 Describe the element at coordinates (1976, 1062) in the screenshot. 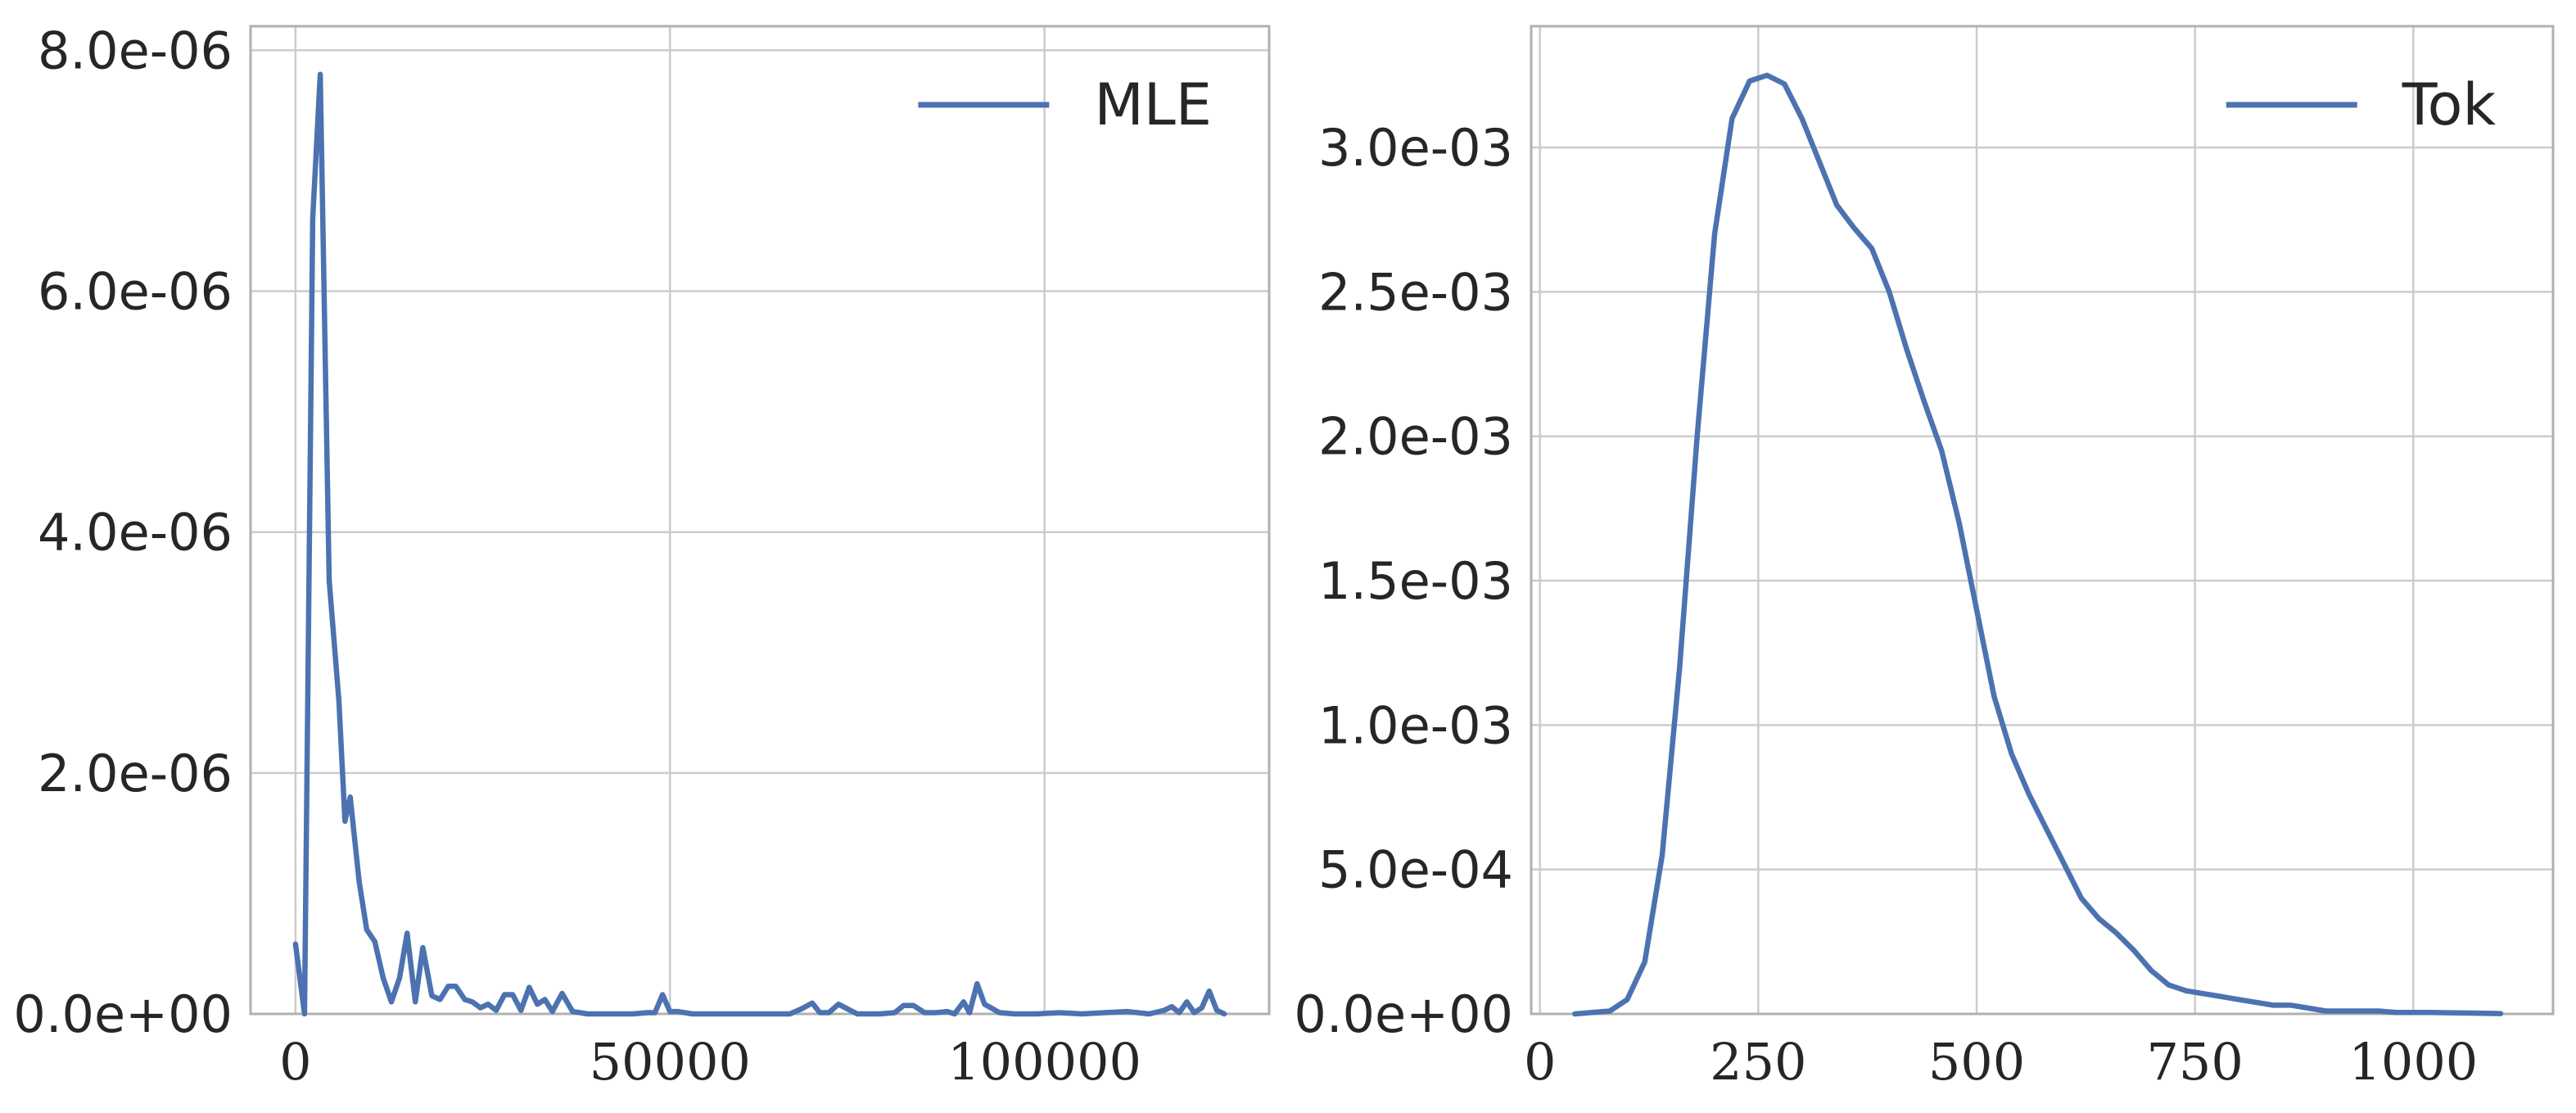

I see `x-tick-label: 500` at that location.